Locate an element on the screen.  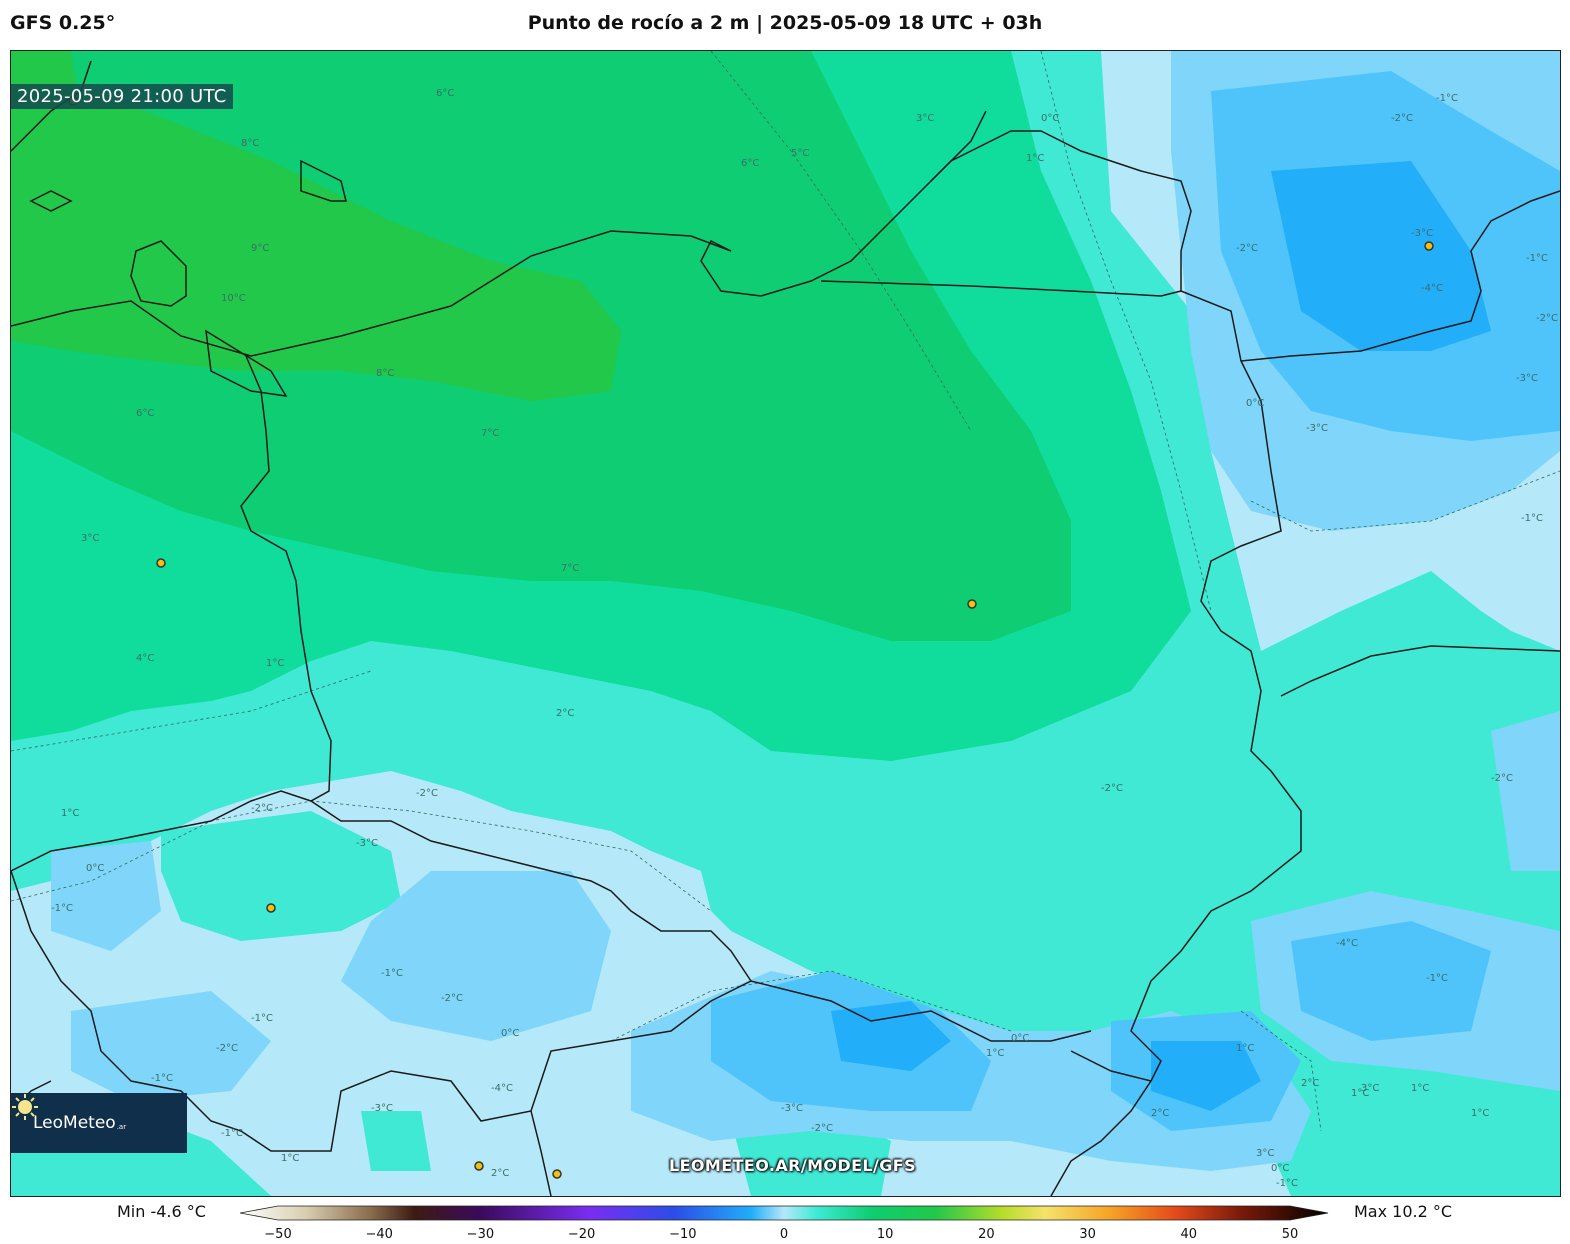
colorbar-tick-label: 50 is located at coordinates (1290, 1234).